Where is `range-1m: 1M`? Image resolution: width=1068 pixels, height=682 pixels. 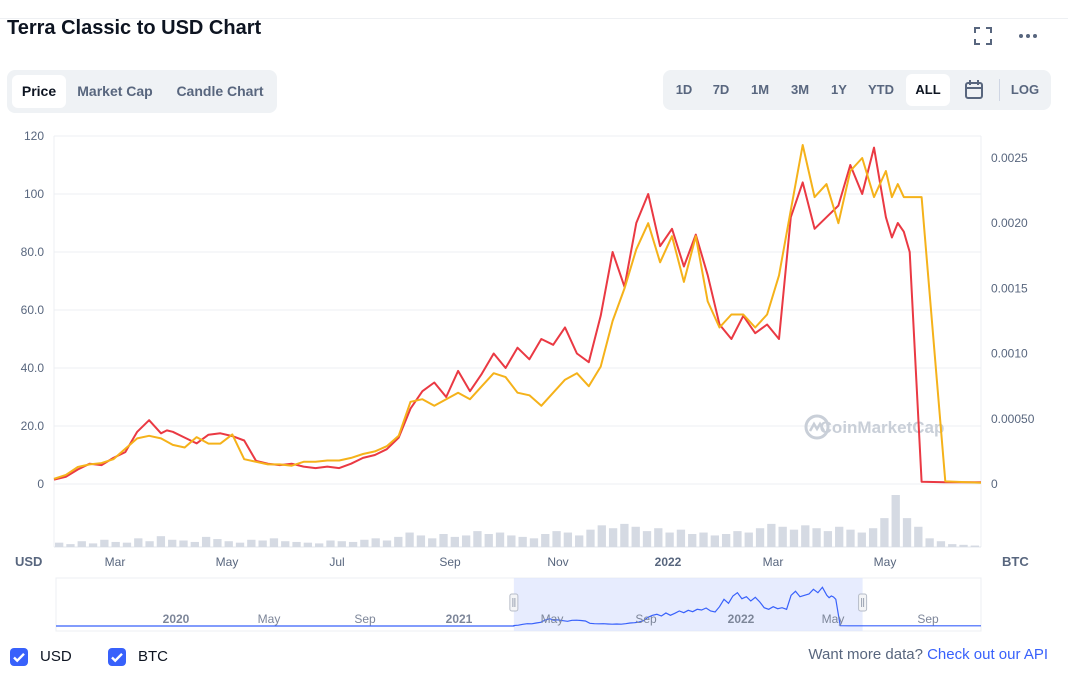
range-1m: 1M is located at coordinates (760, 89).